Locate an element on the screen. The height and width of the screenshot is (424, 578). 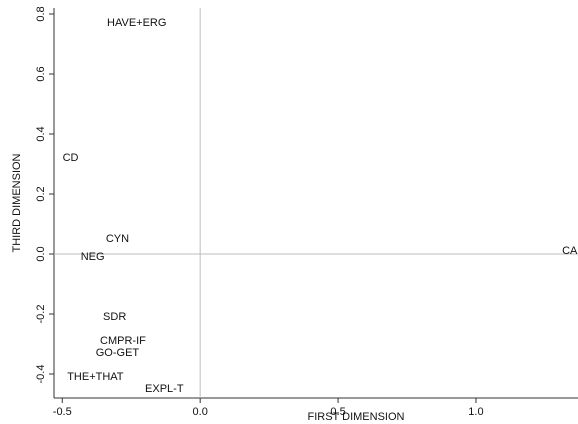
data-point-label: THE+THAT is located at coordinates (95, 377).